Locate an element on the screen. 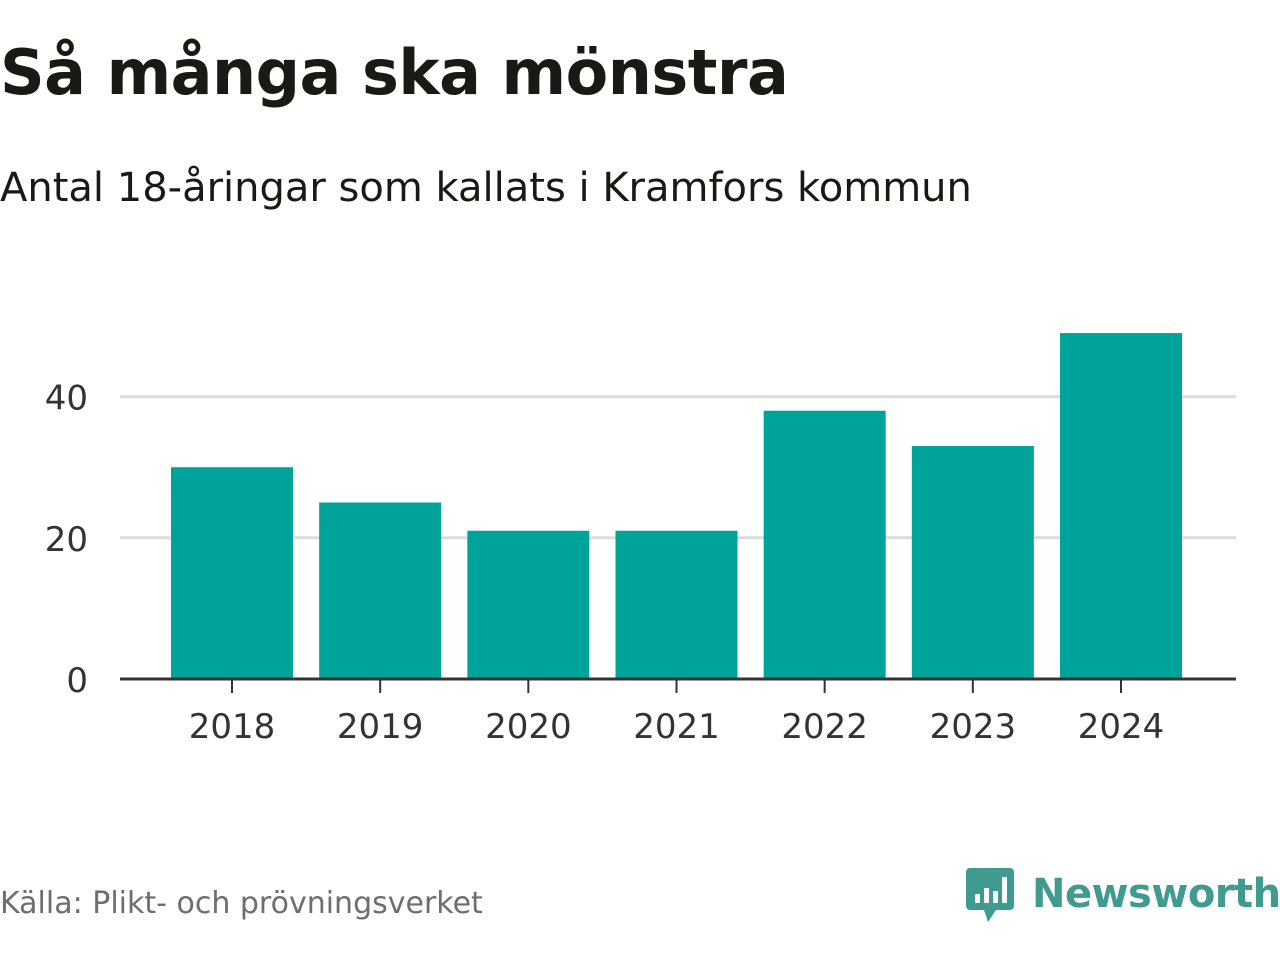 The image size is (1280, 960). x-tick-label: 2024 is located at coordinates (1121, 727).